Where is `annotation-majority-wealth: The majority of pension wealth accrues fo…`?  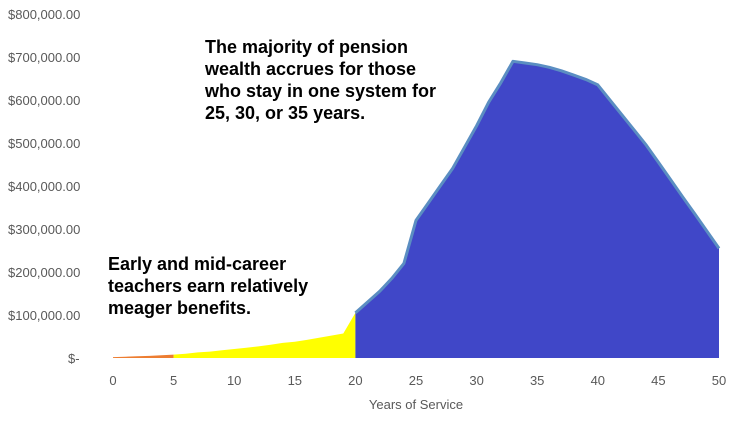 annotation-majority-wealth: The majority of pension wealth accrues fo… is located at coordinates (320, 80).